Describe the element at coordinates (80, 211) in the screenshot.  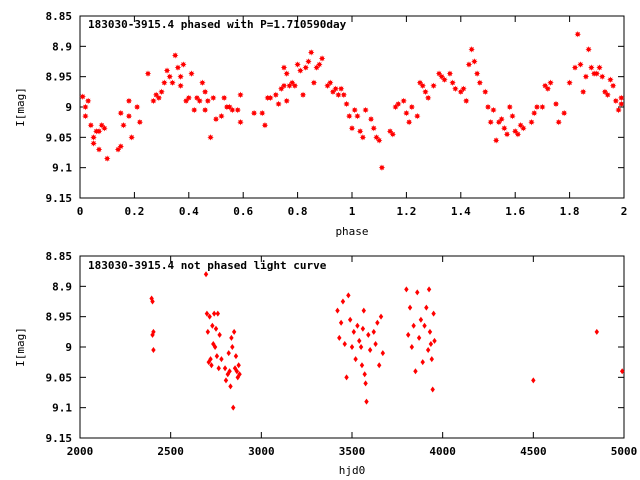
I see `x-tick-label: 0` at that location.